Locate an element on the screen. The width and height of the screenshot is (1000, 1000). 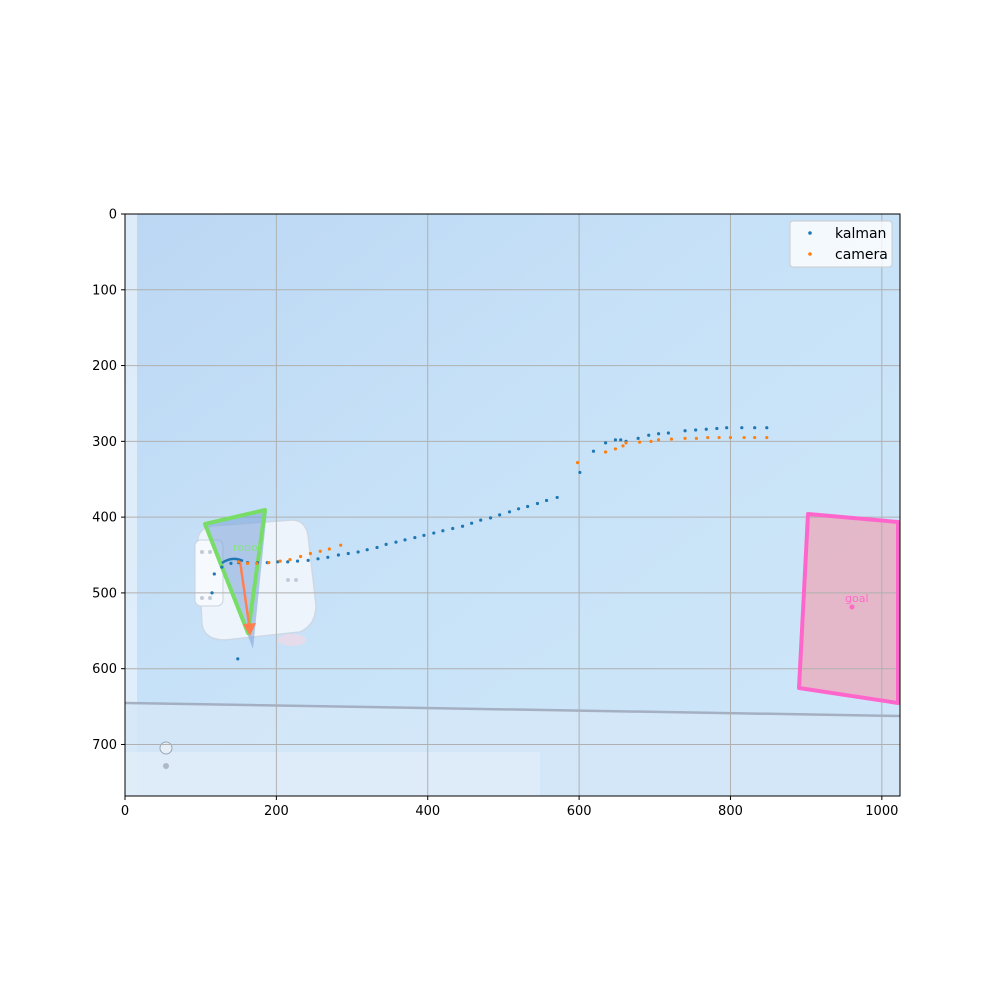
y-tick-label: 500 is located at coordinates (104, 593).